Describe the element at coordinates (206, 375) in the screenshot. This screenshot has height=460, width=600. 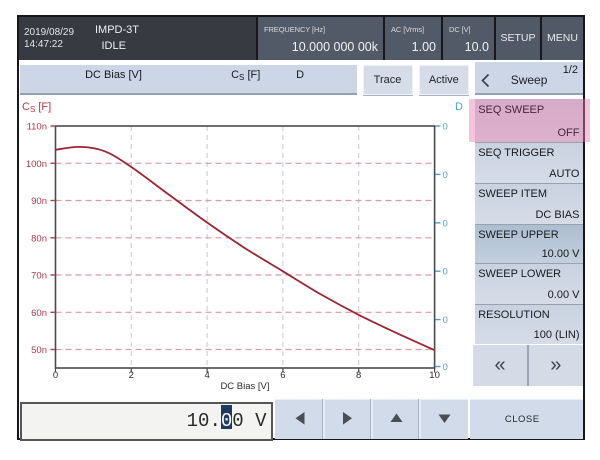
I see `svg-text: 4` at that location.